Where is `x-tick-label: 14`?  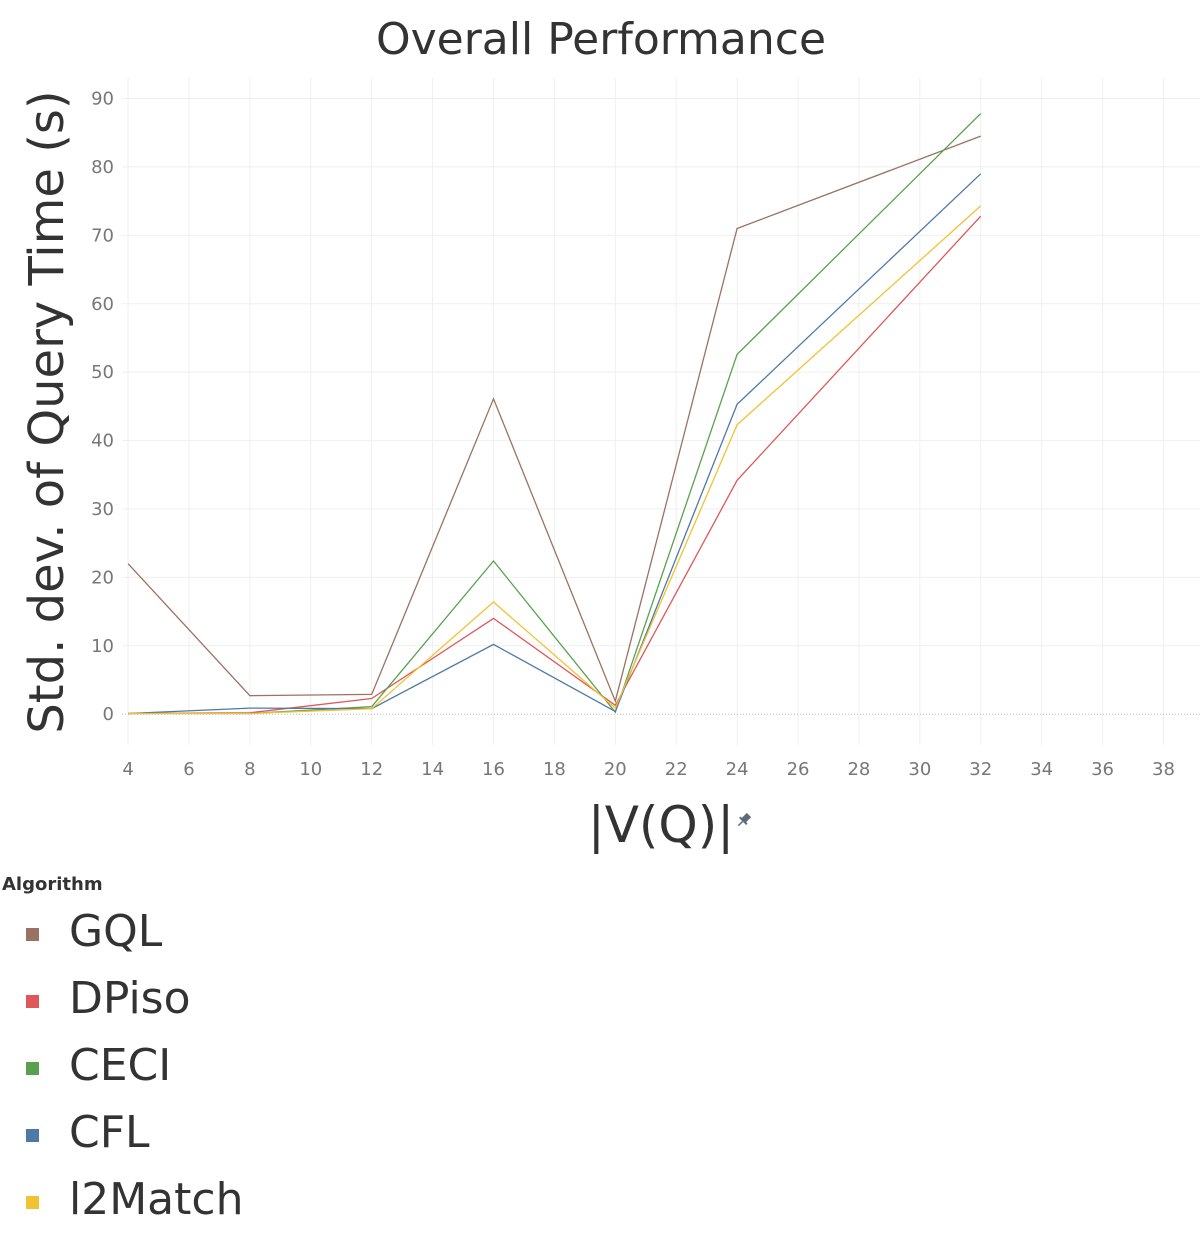
x-tick-label: 14 is located at coordinates (432, 769).